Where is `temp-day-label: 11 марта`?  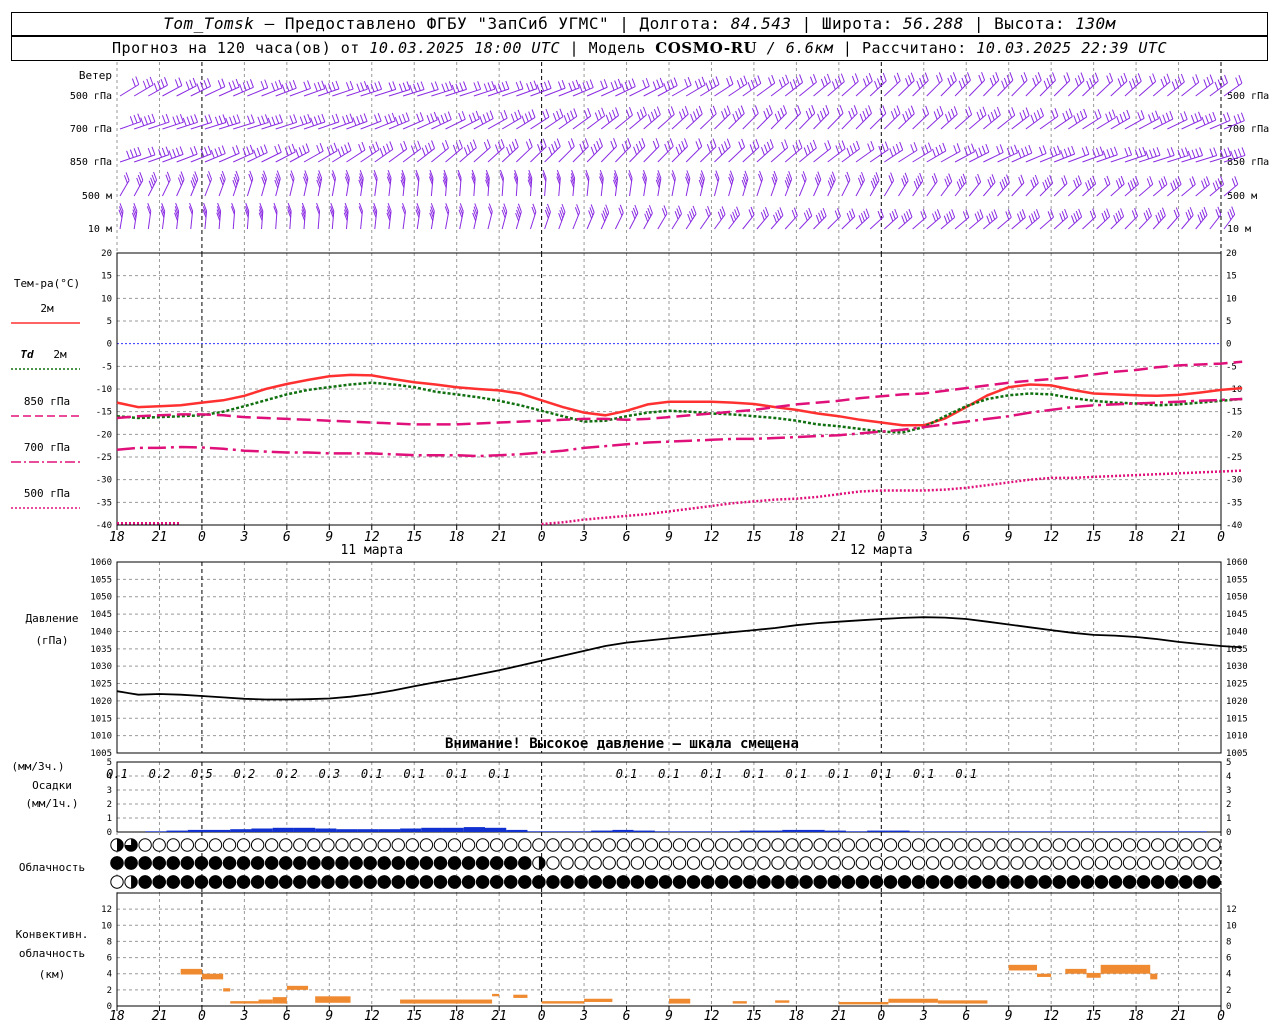
temp-day-label: 11 марта is located at coordinates (371, 550).